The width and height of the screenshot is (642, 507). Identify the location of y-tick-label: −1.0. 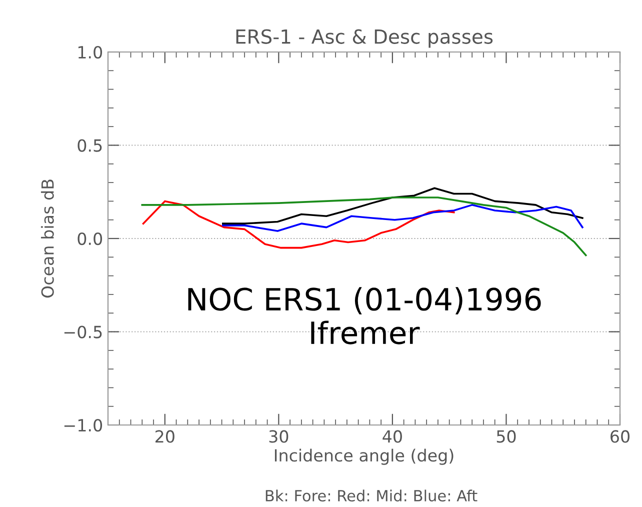
(83, 425).